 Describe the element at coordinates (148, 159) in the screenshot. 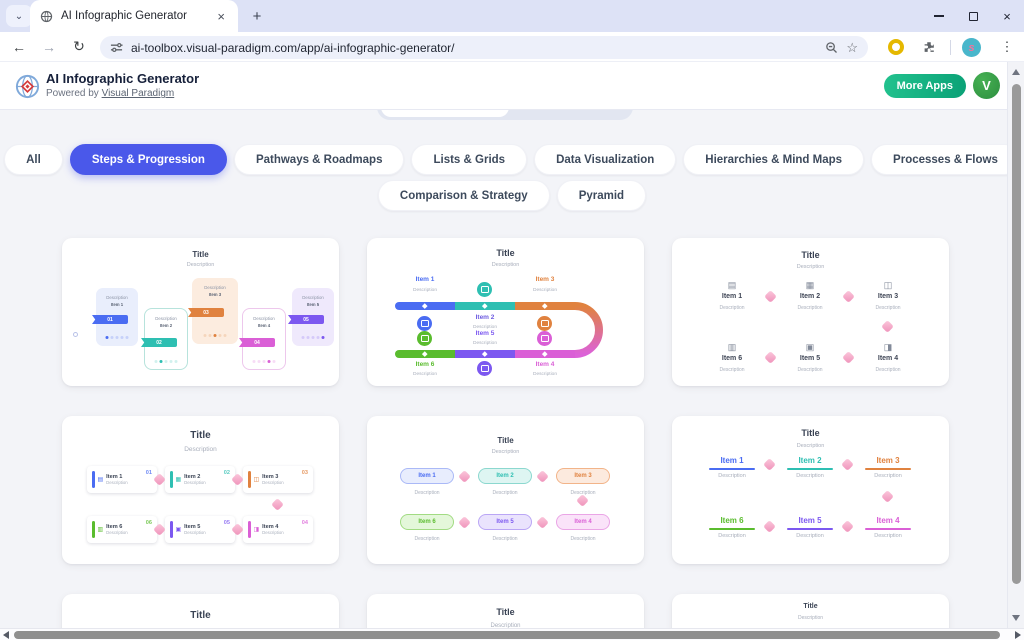

I see `filter-steps-progression: Steps & Progression` at that location.